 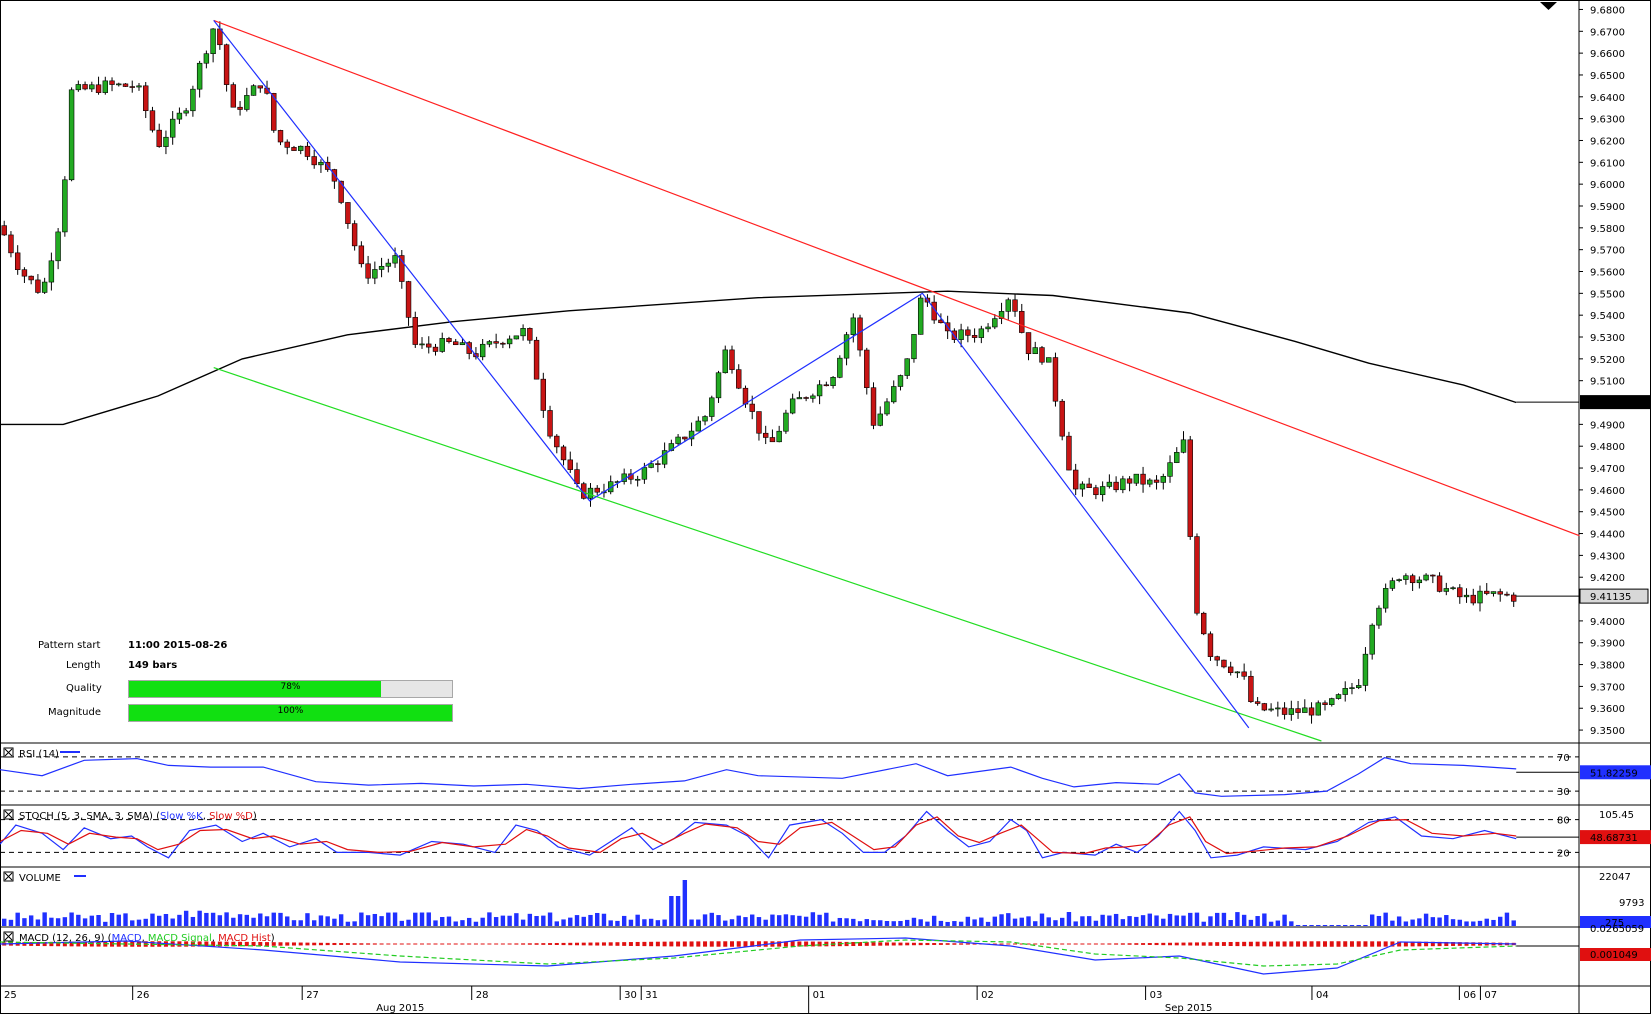 What do you see at coordinates (758, 953) in the screenshot?
I see `macd-signal-line` at bounding box center [758, 953].